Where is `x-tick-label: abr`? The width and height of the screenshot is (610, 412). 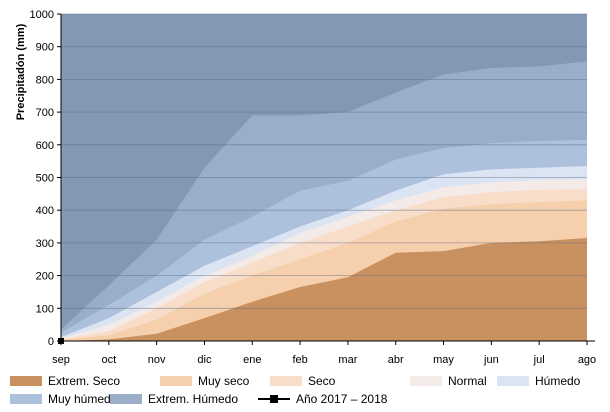
x-tick-label: abr is located at coordinates (396, 360).